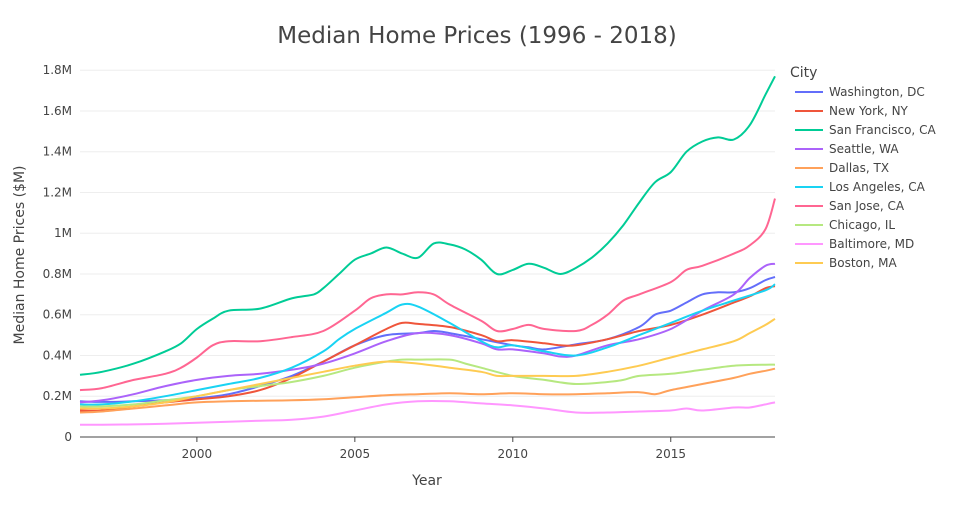 Image resolution: width=954 pixels, height=525 pixels. Describe the element at coordinates (57, 70) in the screenshot. I see `y-tick-label: 1.8M` at that location.